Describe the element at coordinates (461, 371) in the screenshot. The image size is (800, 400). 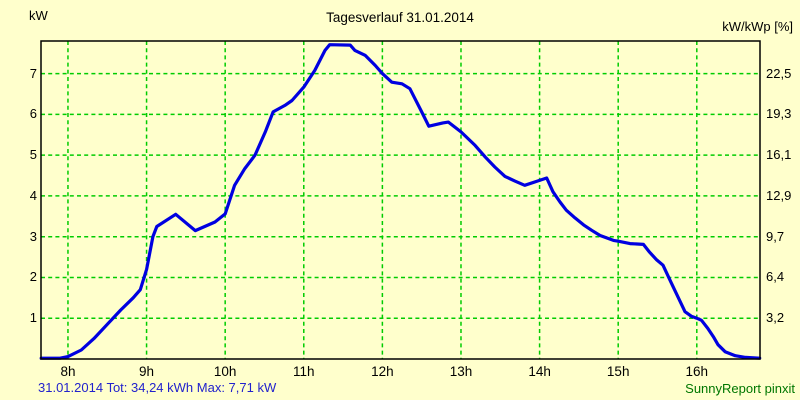
I see `x-axis-tick-label: 13h` at that location.